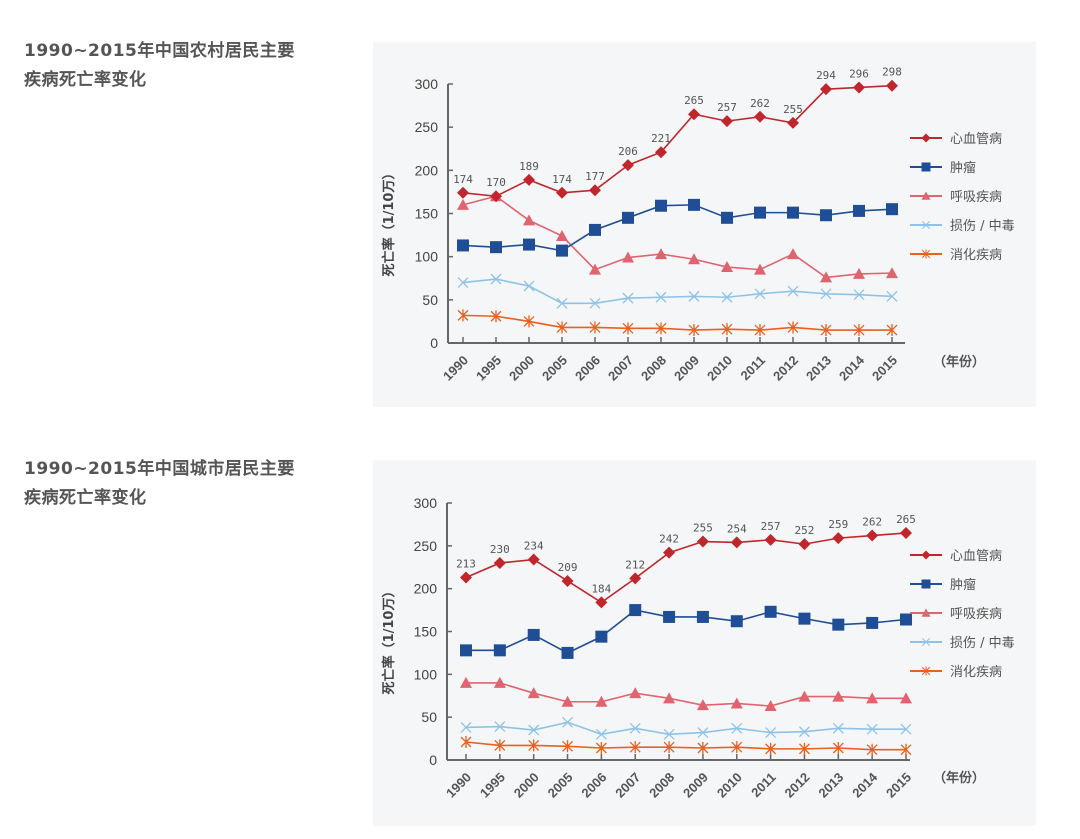 The height and width of the screenshot is (839, 1080). What do you see at coordinates (976, 255) in the screenshot?
I see `legend-label: 消化疾病` at bounding box center [976, 255].